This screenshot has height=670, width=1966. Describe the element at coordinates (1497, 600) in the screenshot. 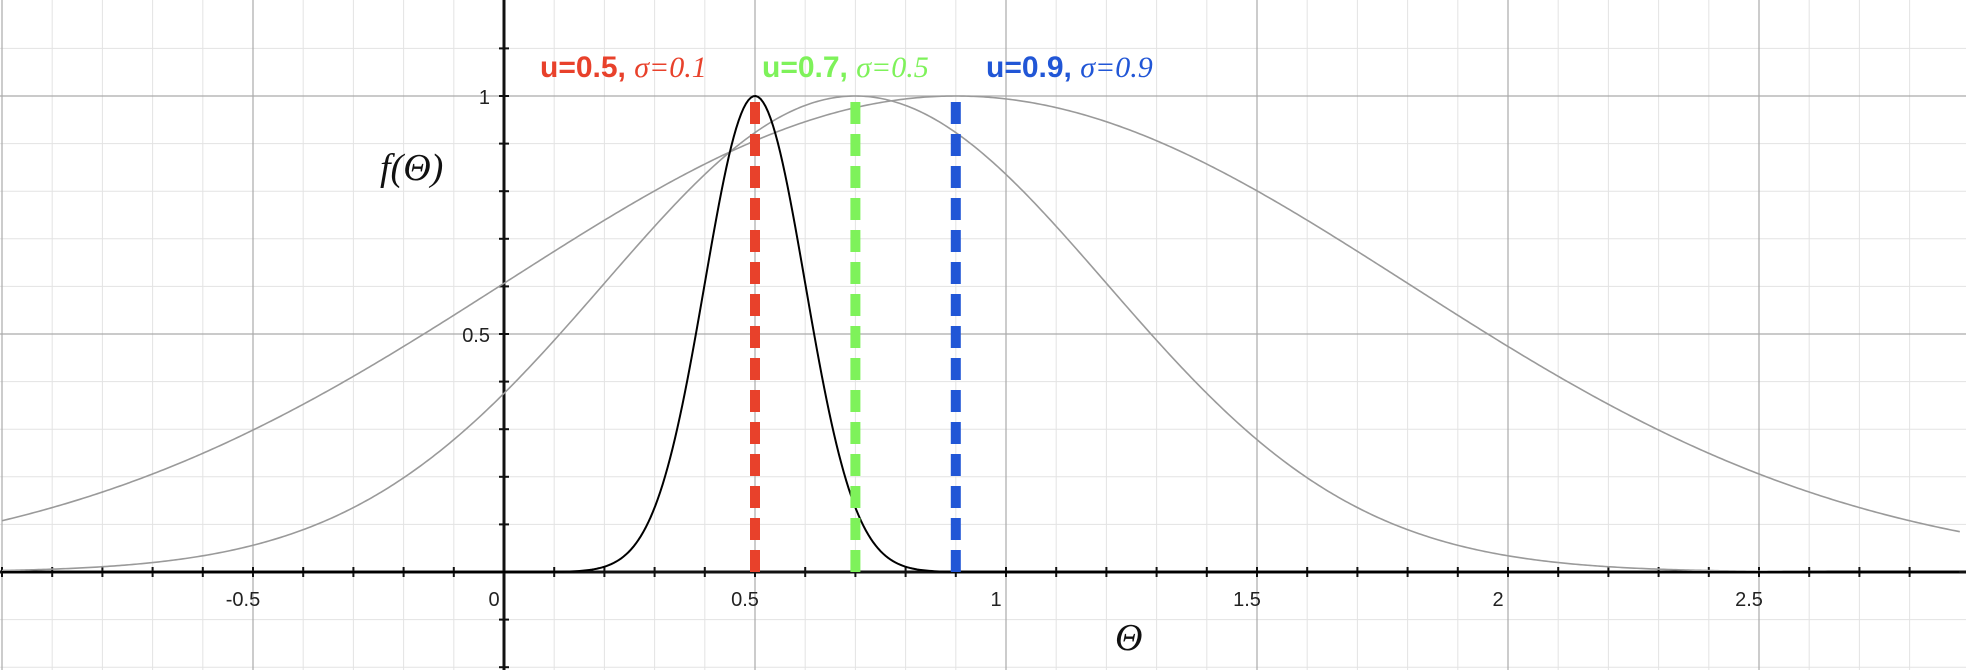

I see `x-tick-label: 2` at that location.